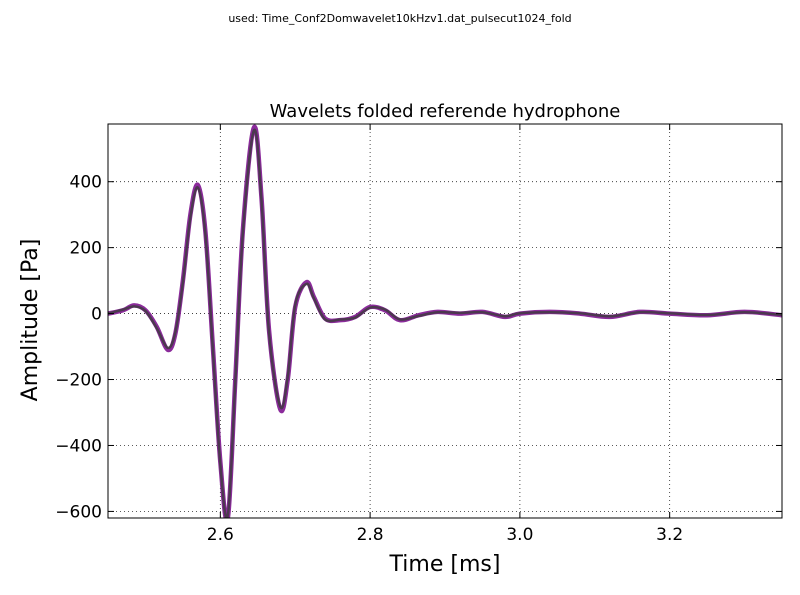 This screenshot has width=800, height=595. Describe the element at coordinates (370, 535) in the screenshot. I see `x-tick-label: 2.8` at that location.